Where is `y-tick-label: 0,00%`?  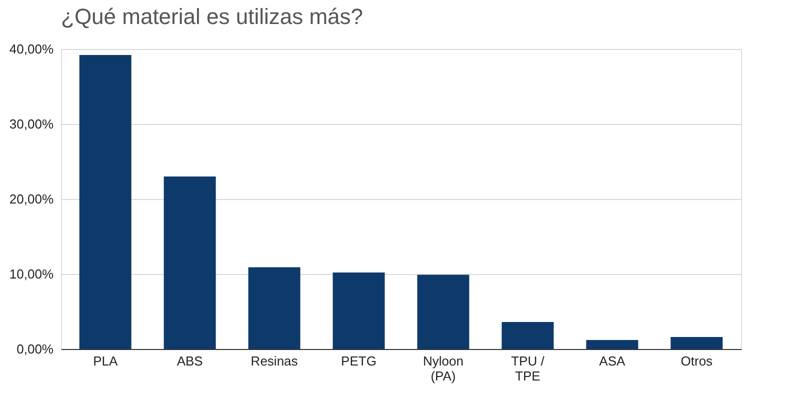 y-tick-label: 0,00% is located at coordinates (35, 349).